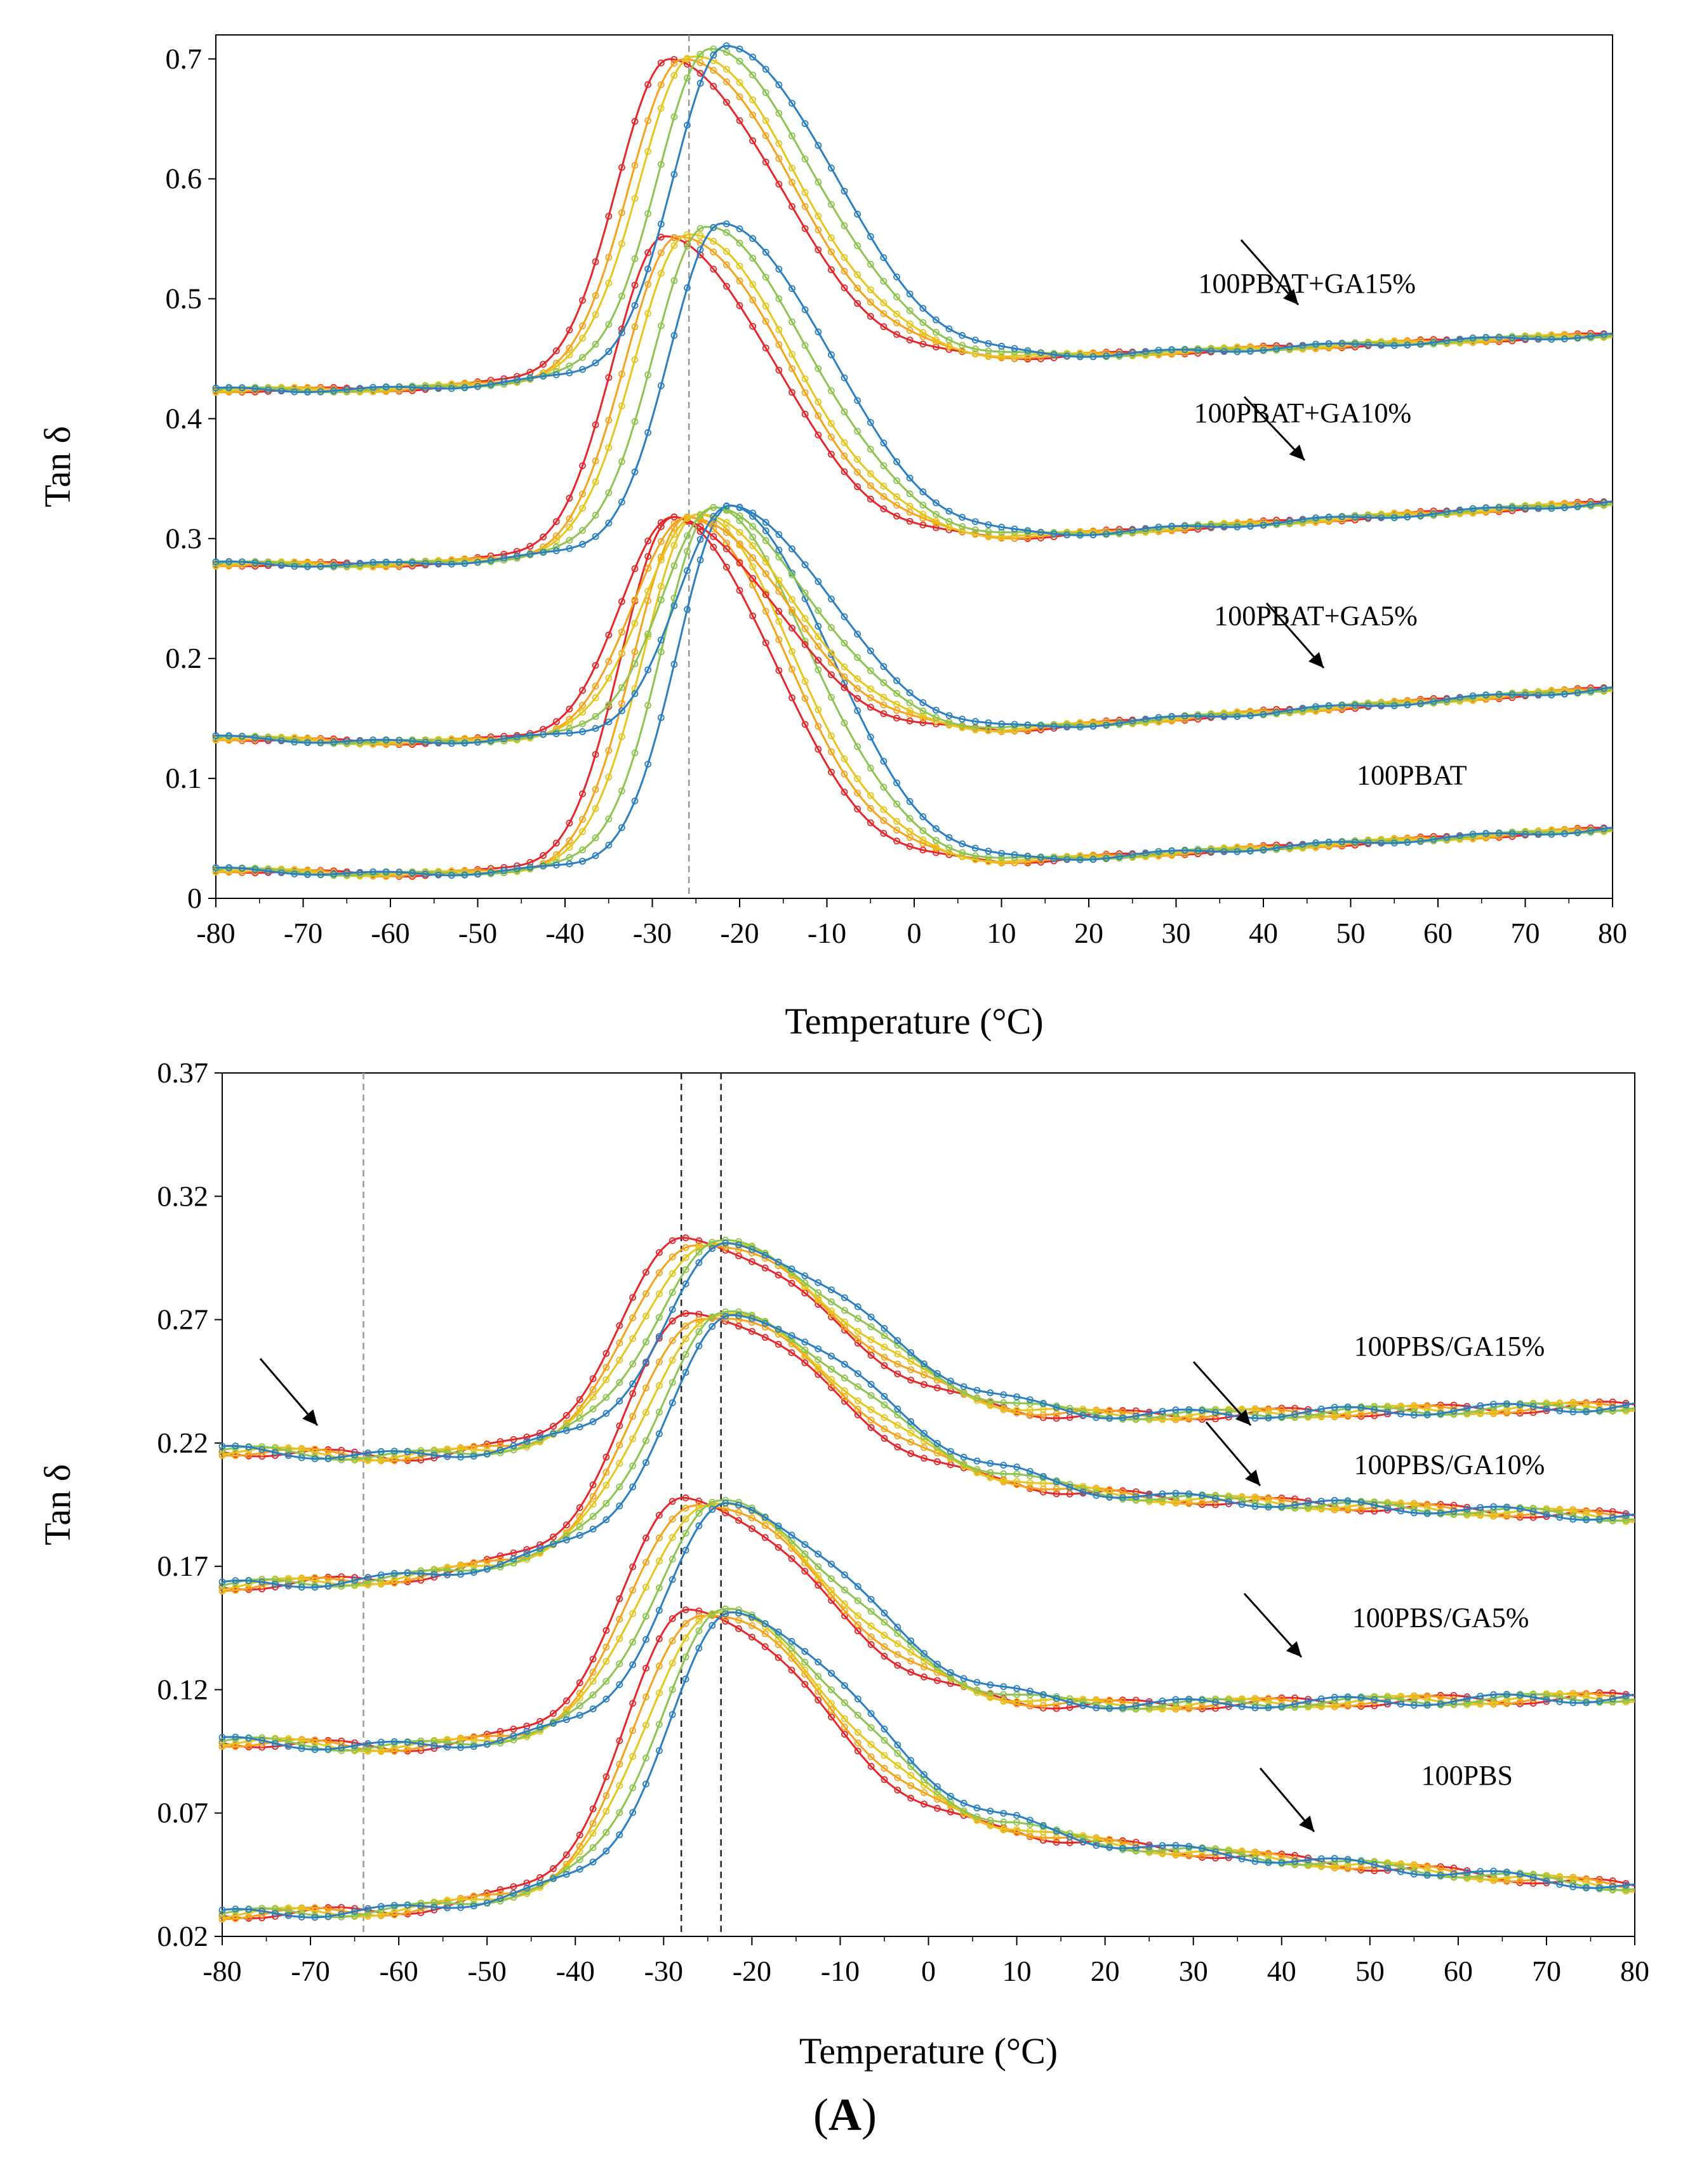 Image resolution: width=1690 pixels, height=2184 pixels. Describe the element at coordinates (575, 1971) in the screenshot. I see `x-tick-label: -40` at that location.